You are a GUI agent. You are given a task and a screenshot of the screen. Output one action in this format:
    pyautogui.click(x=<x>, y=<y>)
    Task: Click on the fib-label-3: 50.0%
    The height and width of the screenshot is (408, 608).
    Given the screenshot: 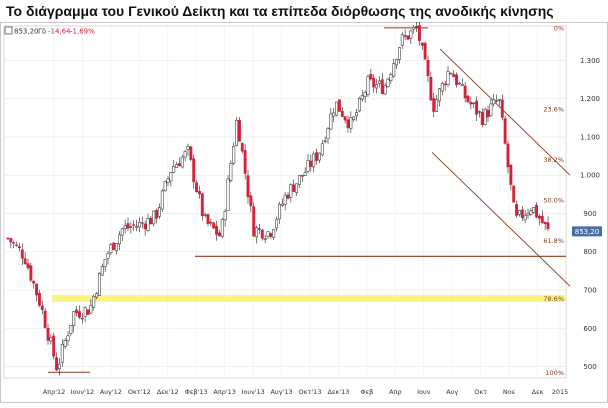 What is the action you would take?
    pyautogui.click(x=553, y=201)
    